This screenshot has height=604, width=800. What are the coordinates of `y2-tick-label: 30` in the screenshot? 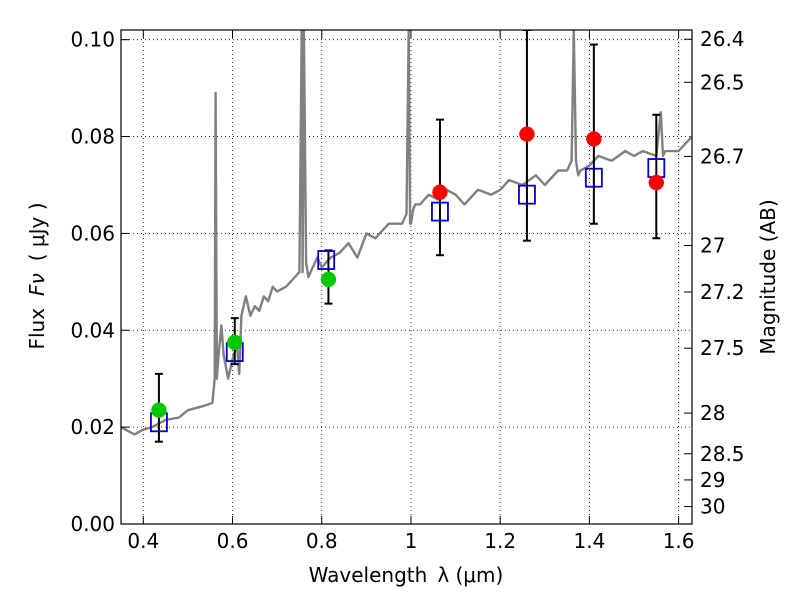 It's located at (712, 507).